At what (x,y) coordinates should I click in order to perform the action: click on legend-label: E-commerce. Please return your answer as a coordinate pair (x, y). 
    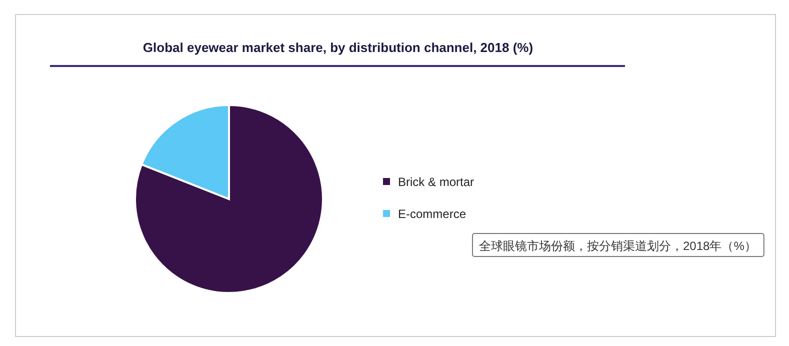
    Looking at the image, I should click on (432, 214).